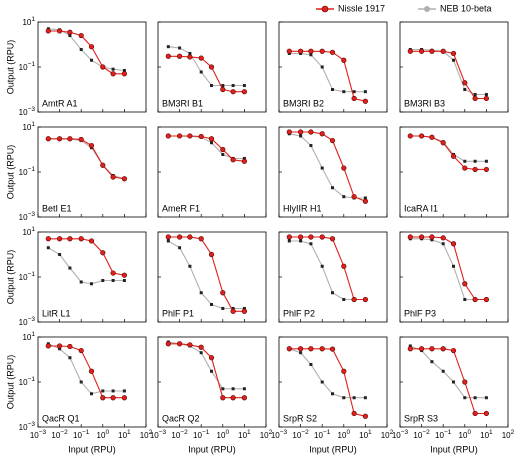 Image resolution: width=520 pixels, height=459 pixels. Describe the element at coordinates (179, 434) in the screenshot. I see `x-tick-label: 10⁻²` at that location.